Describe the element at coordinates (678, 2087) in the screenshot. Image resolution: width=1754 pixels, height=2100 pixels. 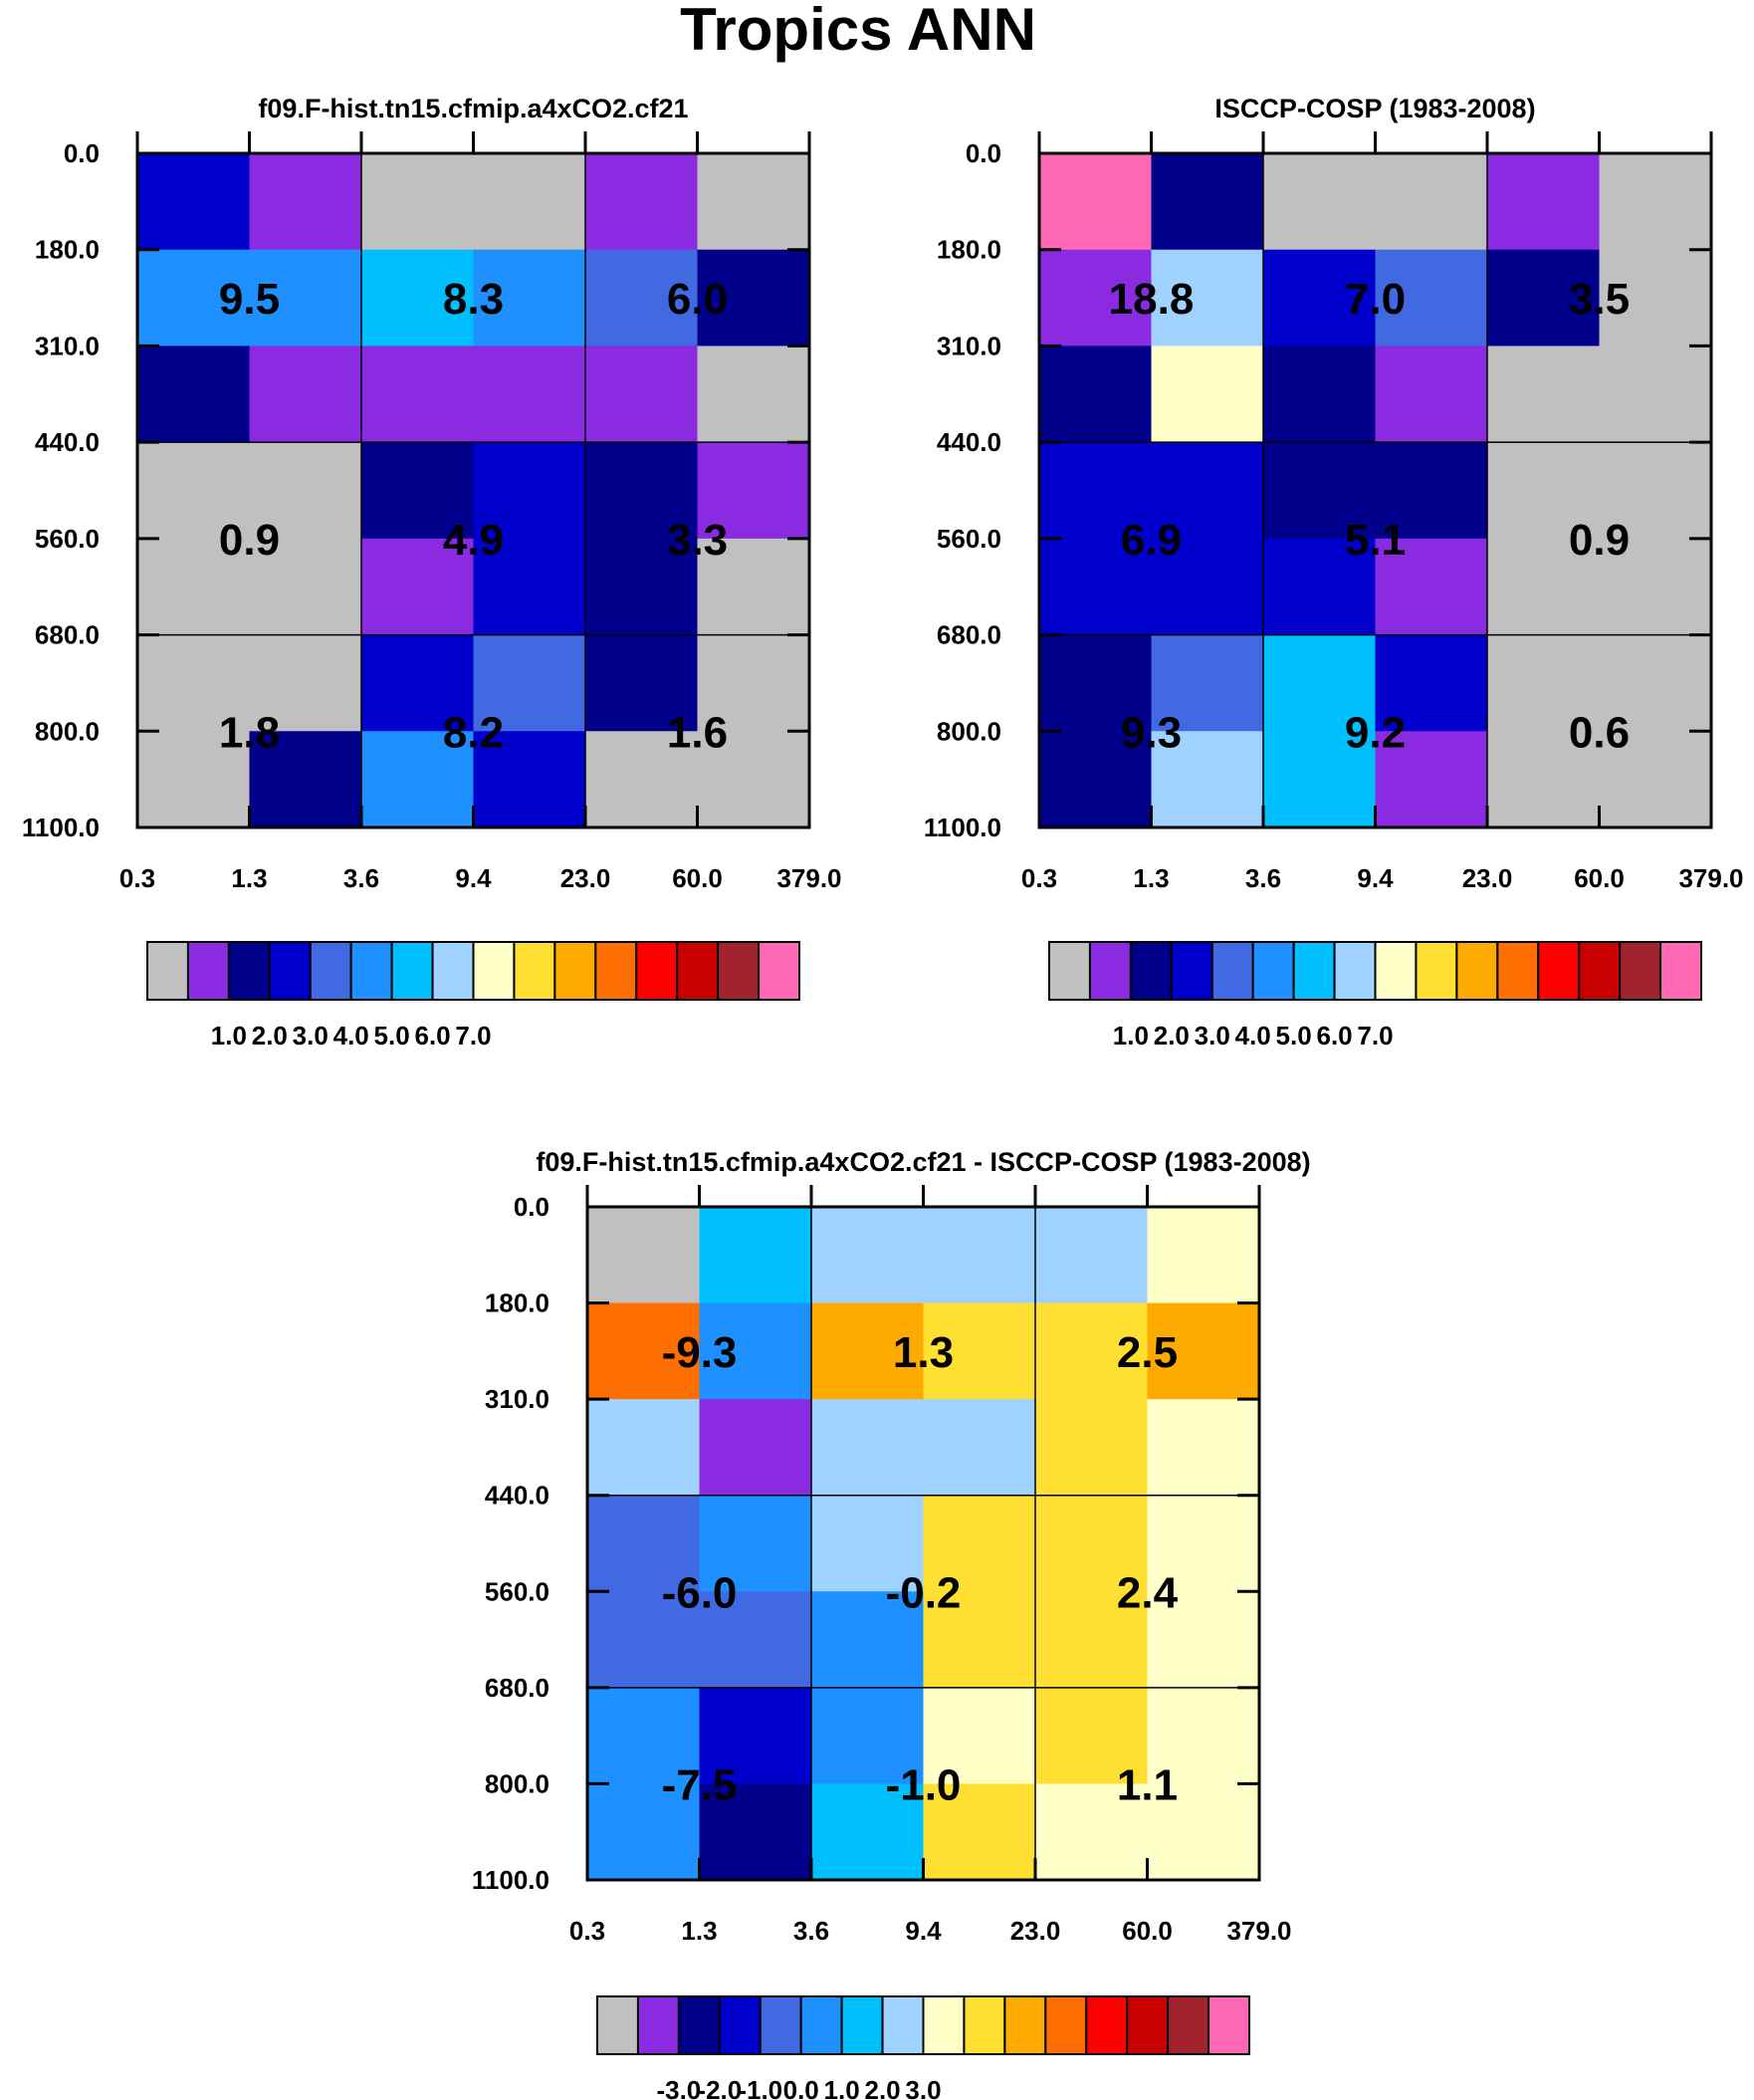
I see `colorbar-label: -3.0` at that location.